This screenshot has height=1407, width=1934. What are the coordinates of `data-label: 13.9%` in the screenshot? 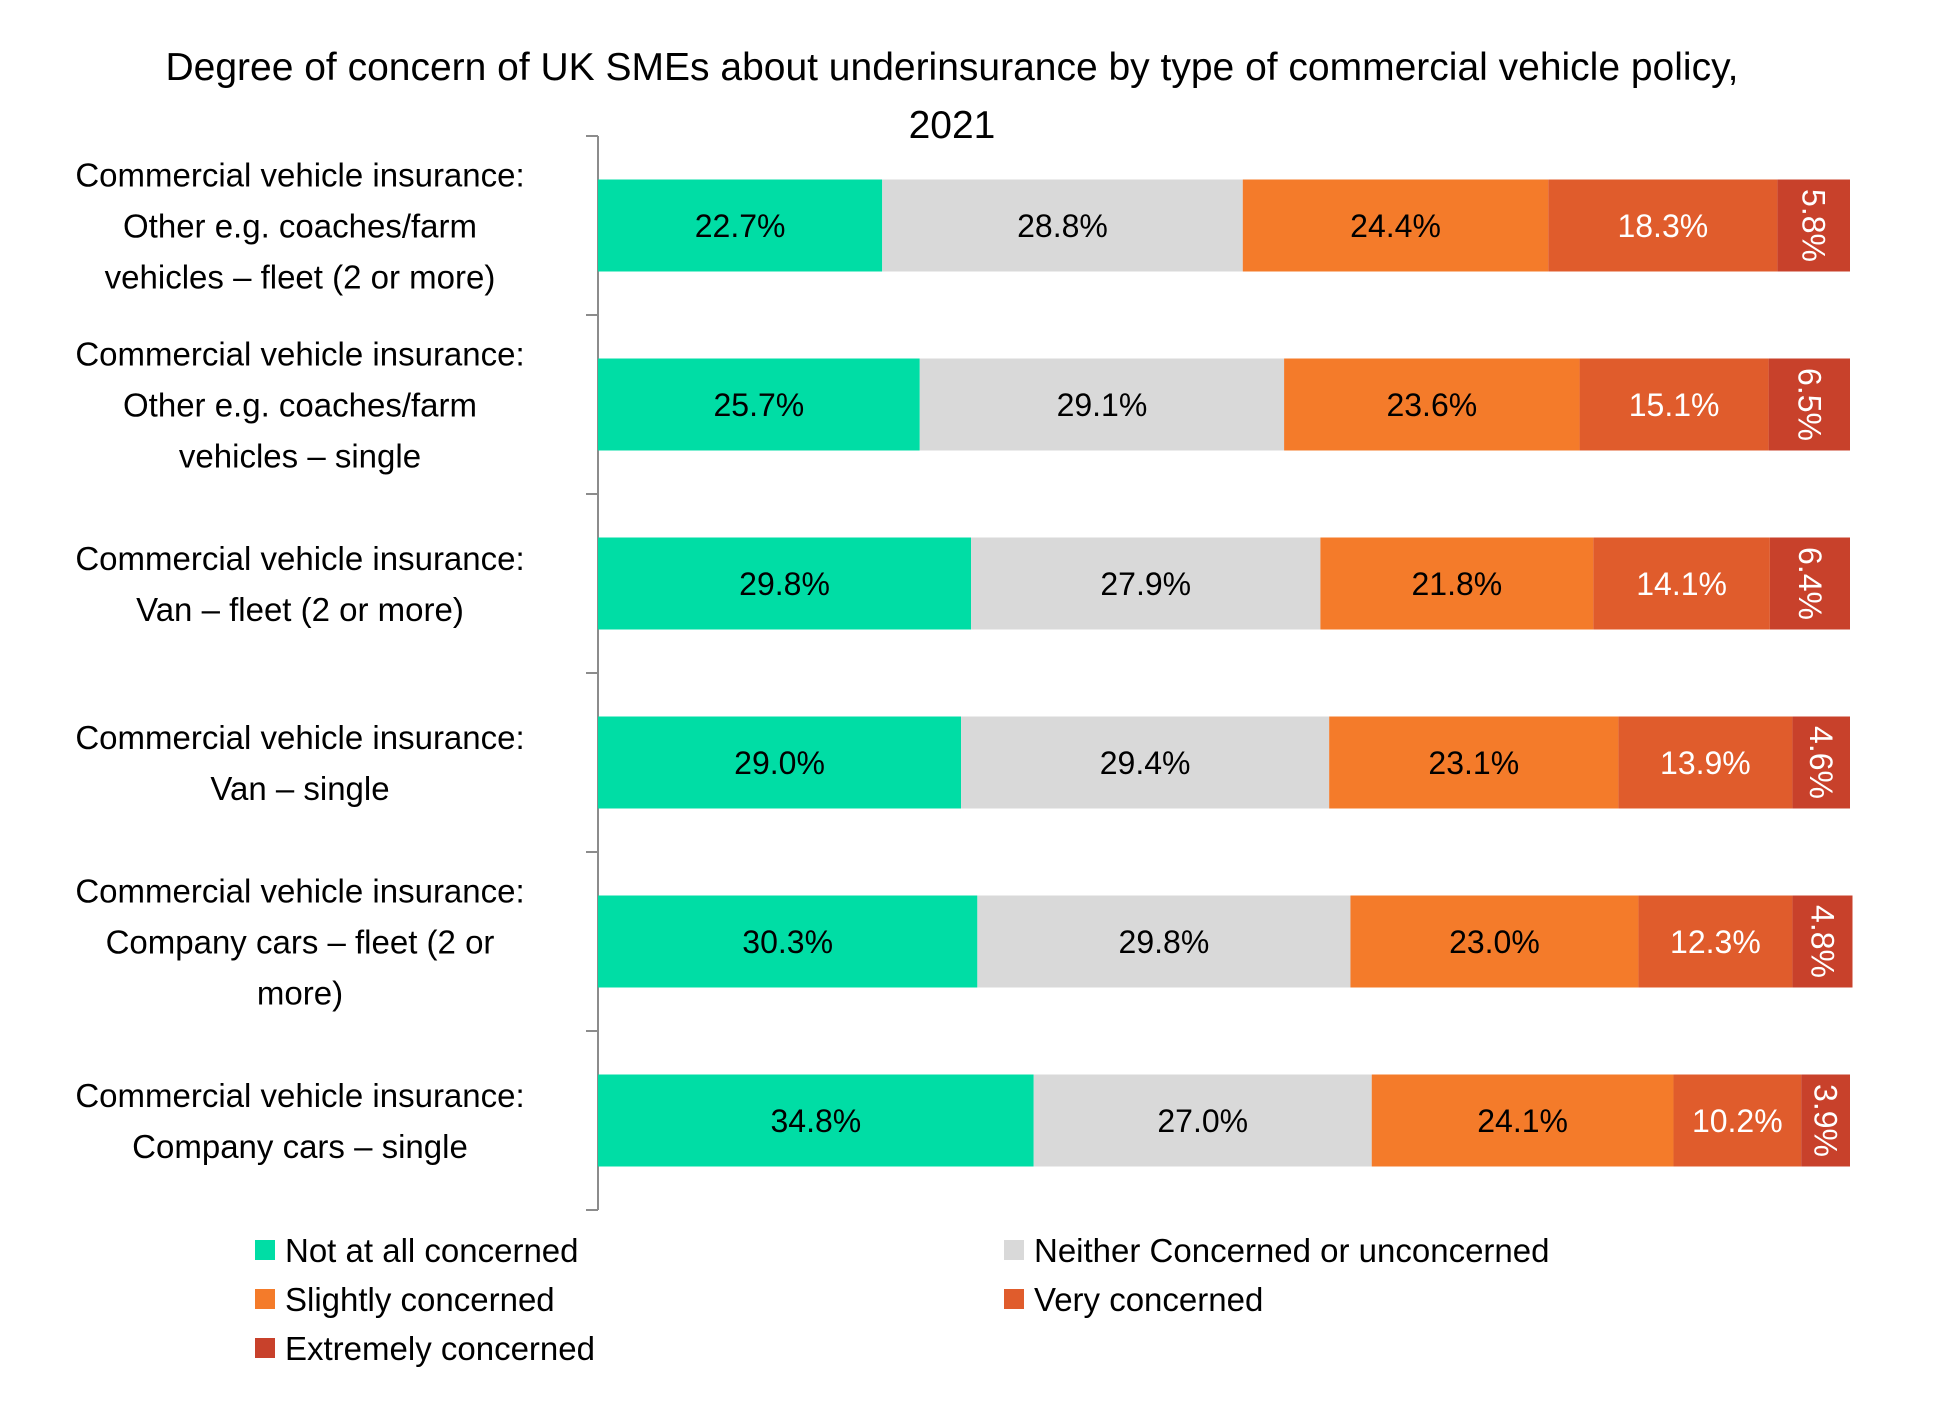 It's located at (1705, 763).